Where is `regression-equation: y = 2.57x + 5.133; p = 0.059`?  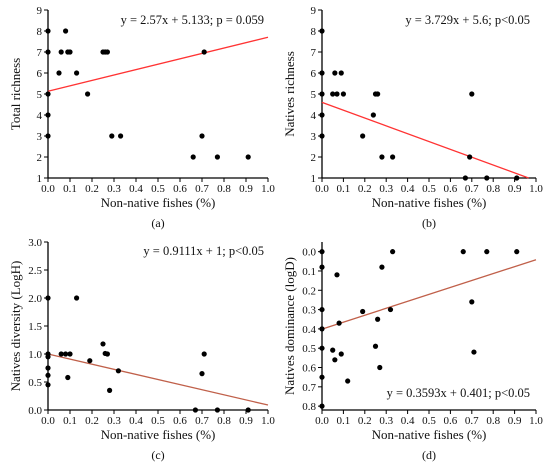
regression-equation: y = 2.57x + 5.133; p = 0.059 is located at coordinates (192, 20).